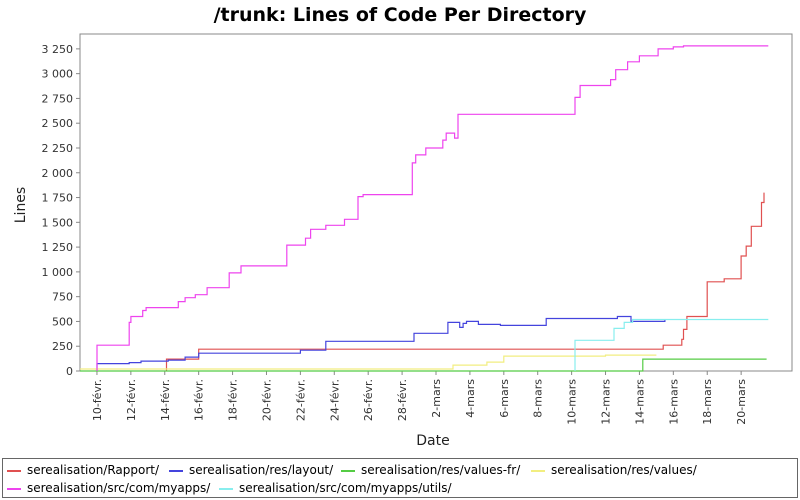 This screenshot has height=500, width=800. What do you see at coordinates (436, 398) in the screenshot?
I see `x-tick-label: 2-mars` at bounding box center [436, 398].